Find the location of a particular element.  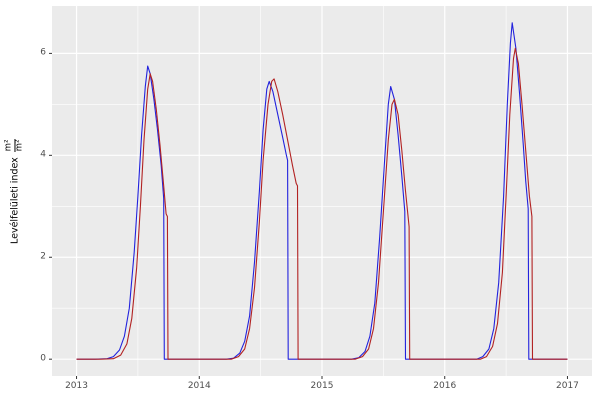

fraction-denominator: m² is located at coordinates (19, 145).